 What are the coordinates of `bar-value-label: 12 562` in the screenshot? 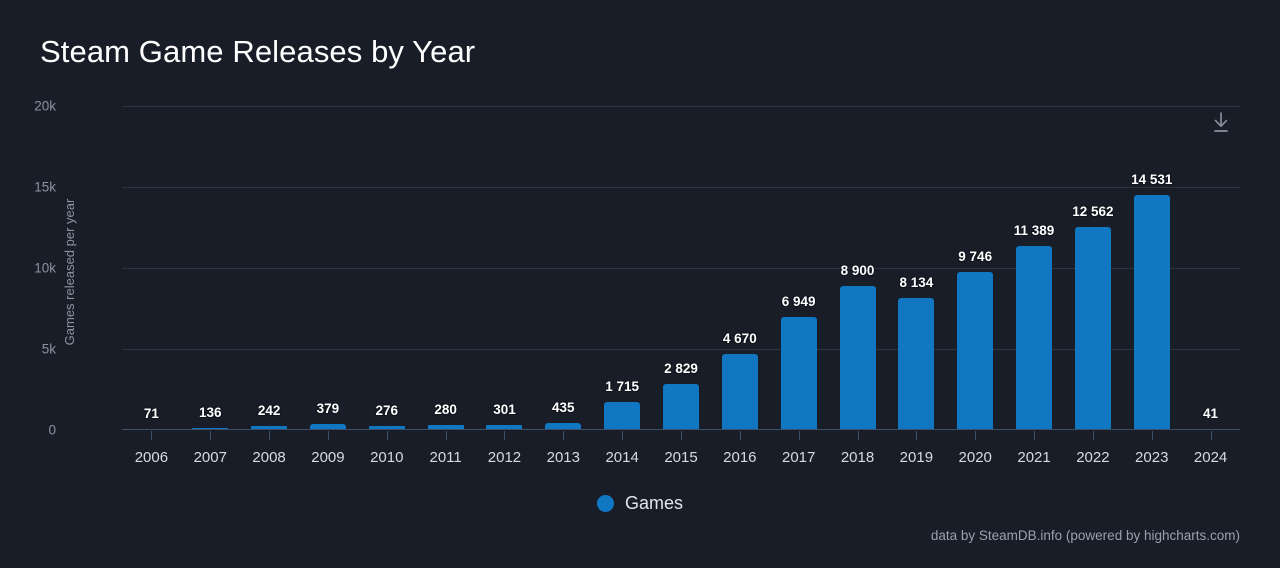 It's located at (1093, 211).